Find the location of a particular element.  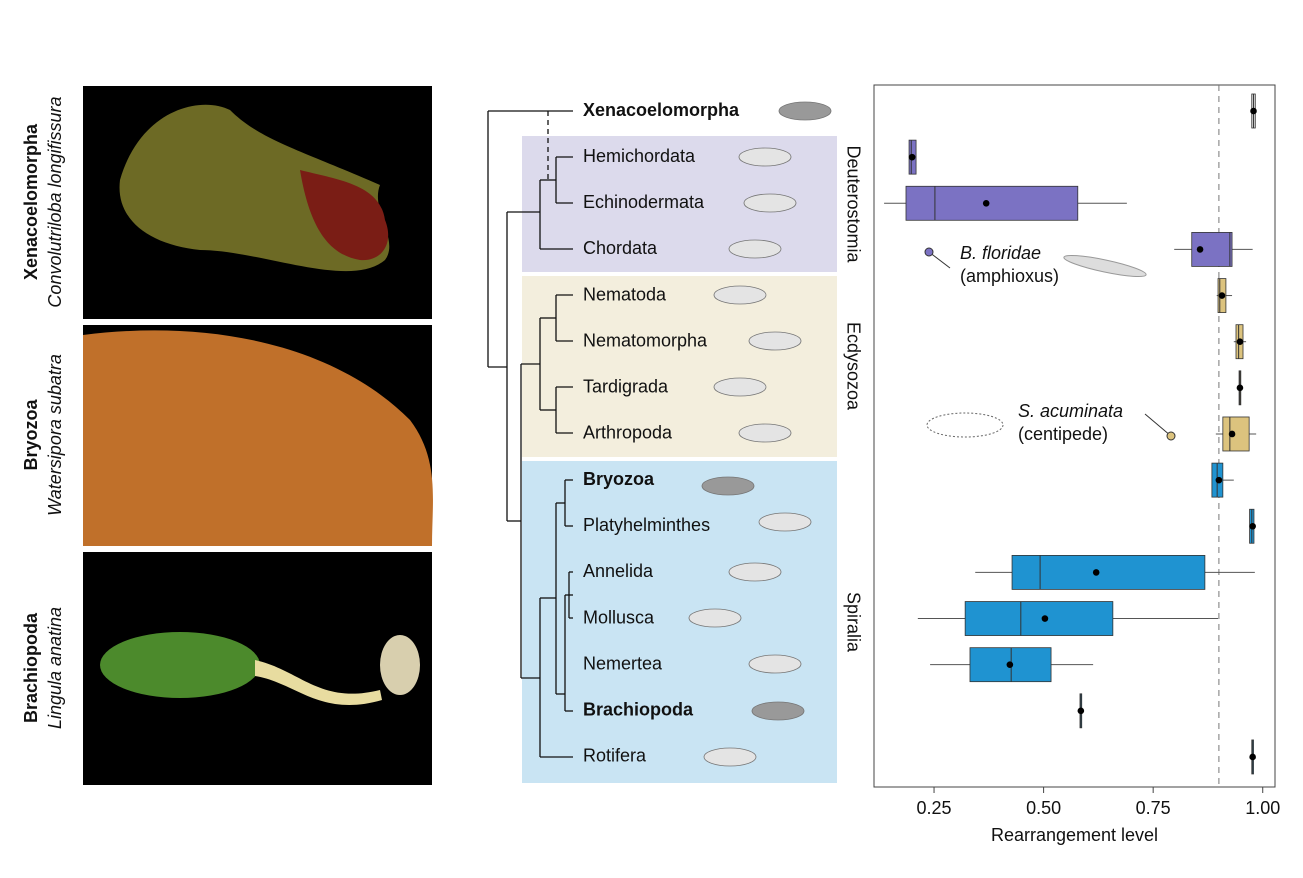

clade-label: Deuterostomia is located at coordinates (853, 204).